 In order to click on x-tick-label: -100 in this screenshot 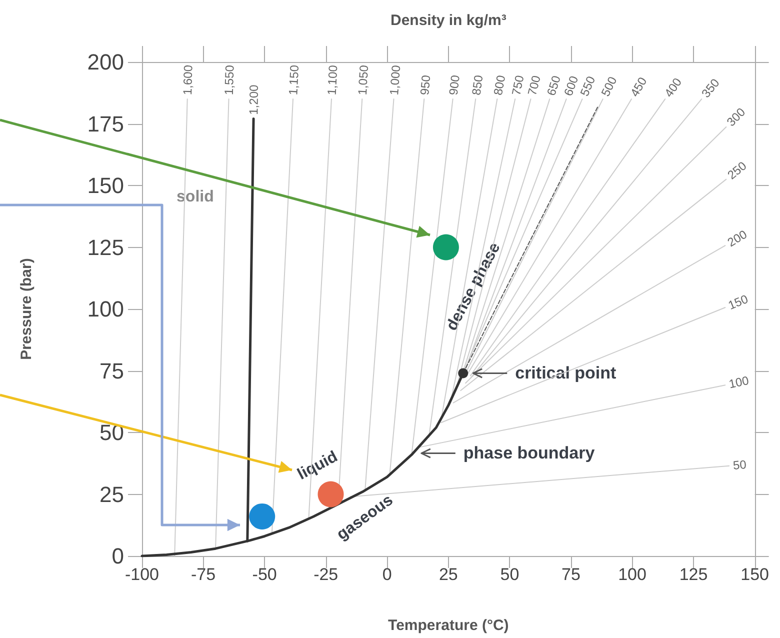, I will do `click(142, 574)`.